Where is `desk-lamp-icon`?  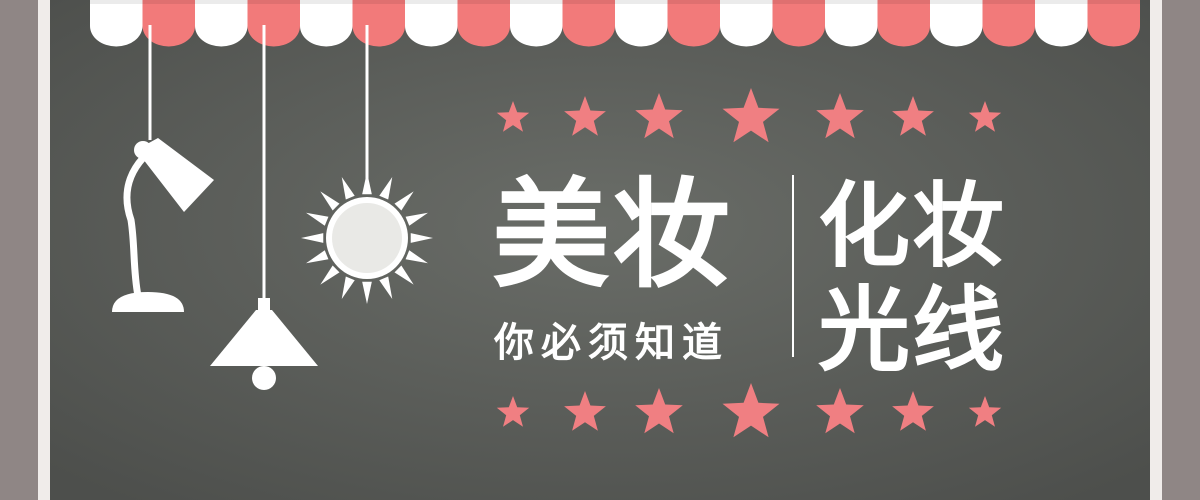 desk-lamp-icon is located at coordinates (163, 168).